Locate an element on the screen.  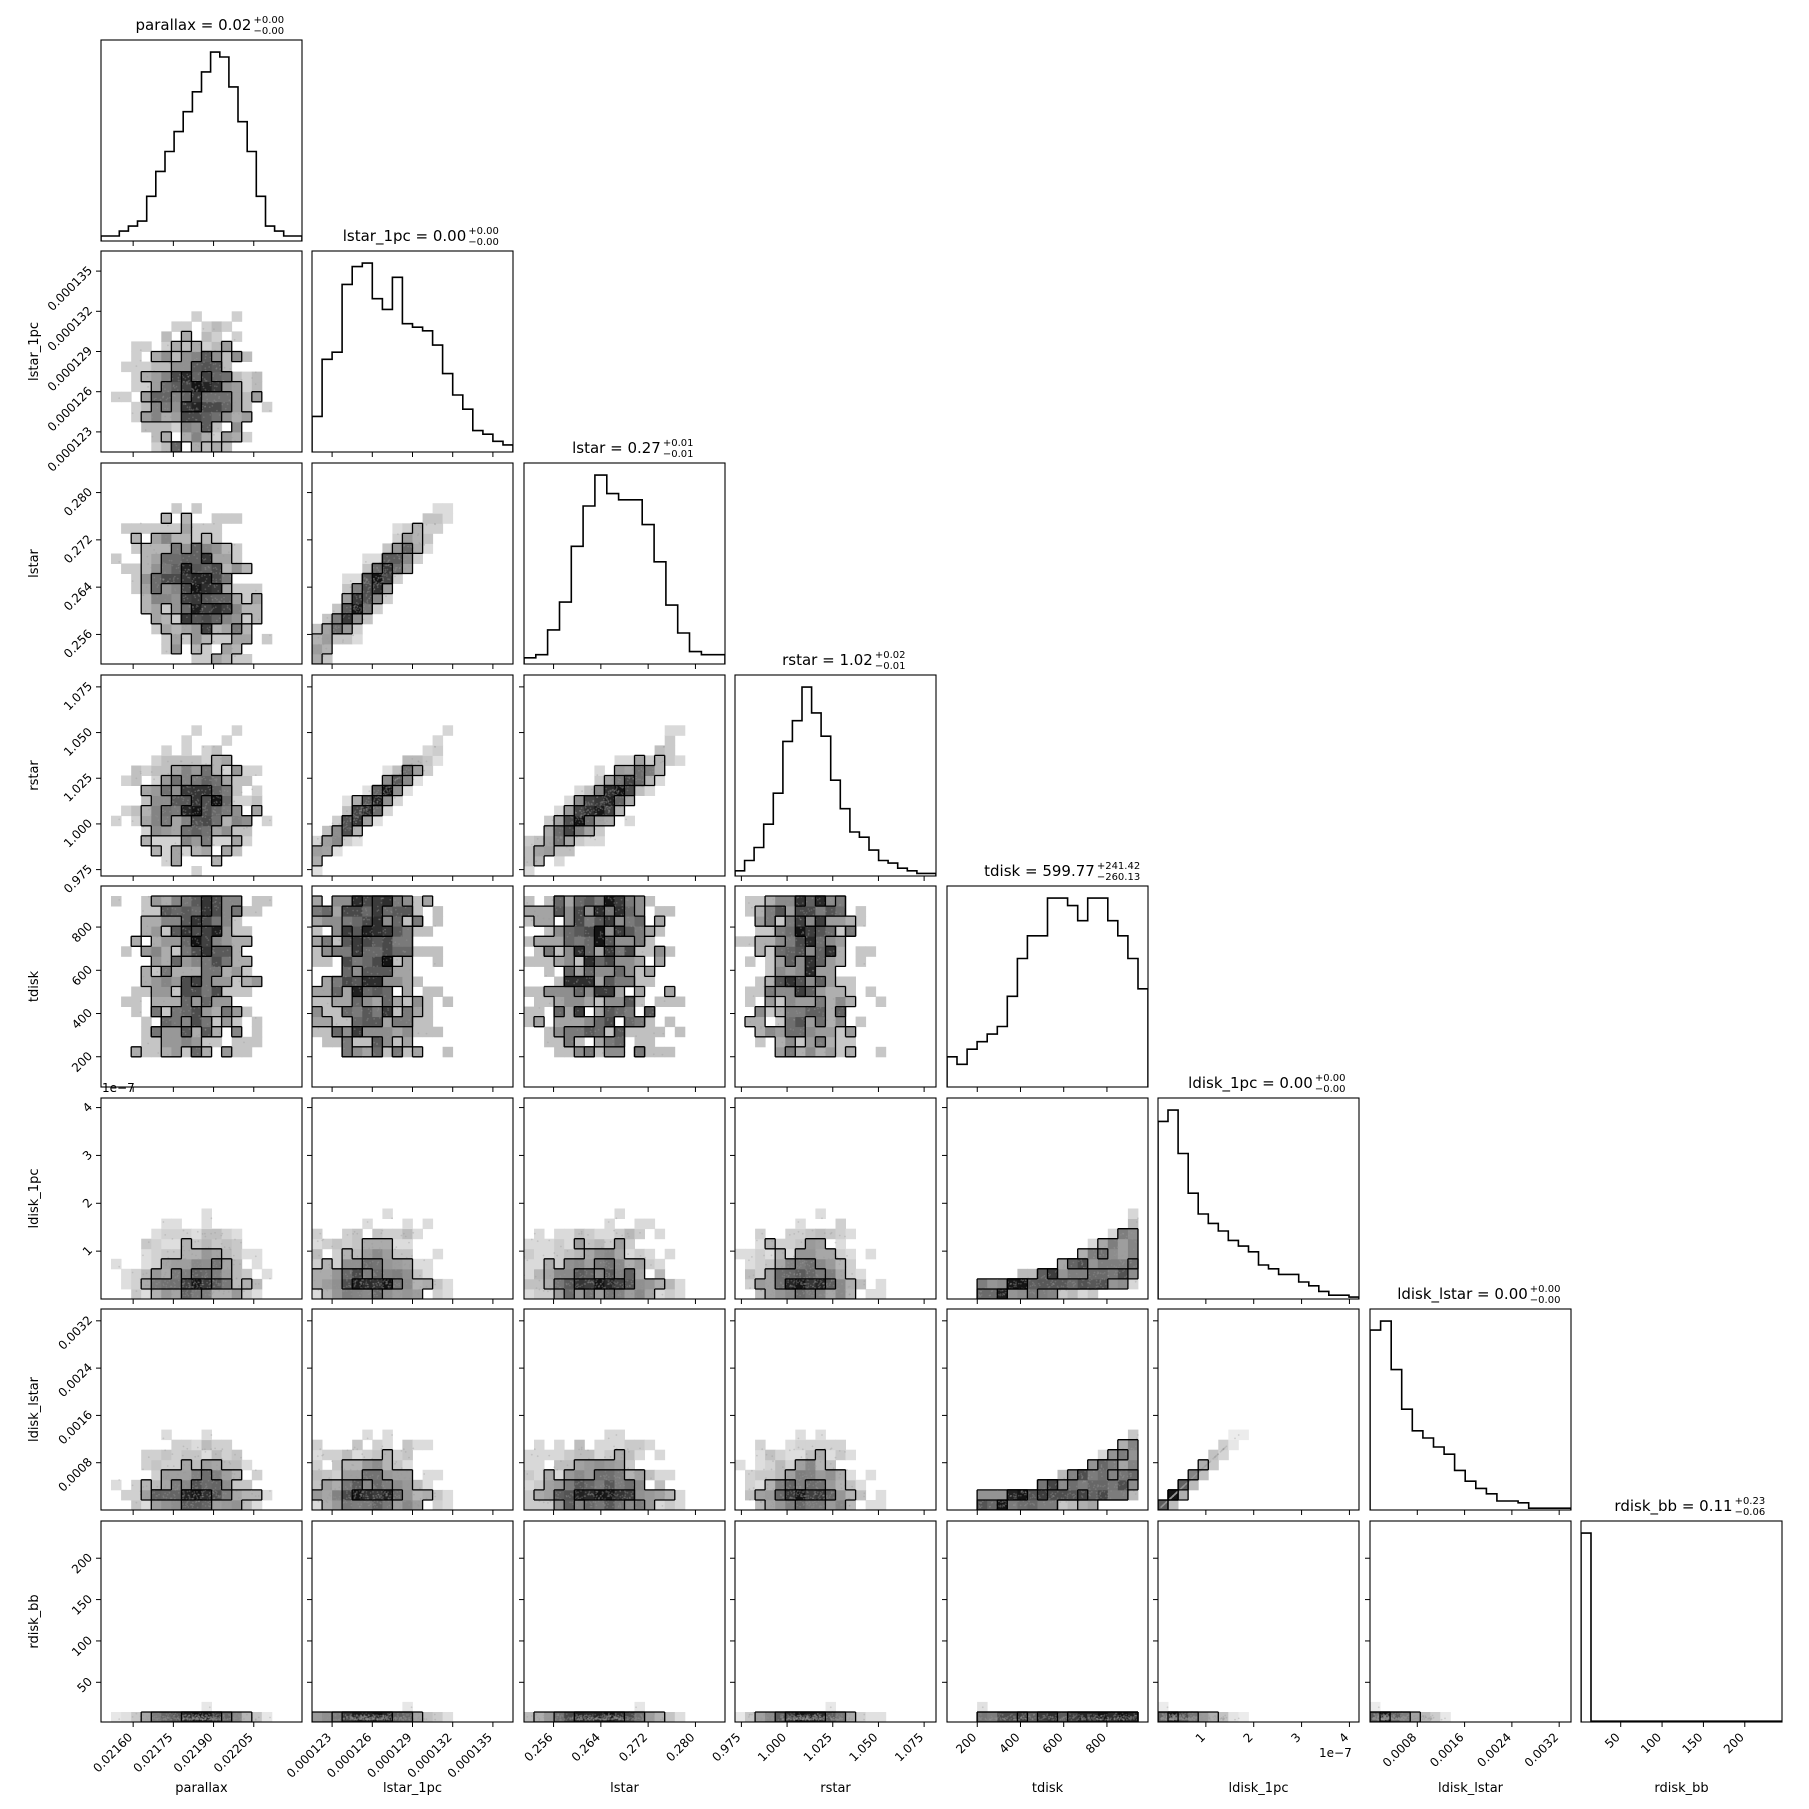
title-rstar: rstar = 1.02 is located at coordinates (827, 660).